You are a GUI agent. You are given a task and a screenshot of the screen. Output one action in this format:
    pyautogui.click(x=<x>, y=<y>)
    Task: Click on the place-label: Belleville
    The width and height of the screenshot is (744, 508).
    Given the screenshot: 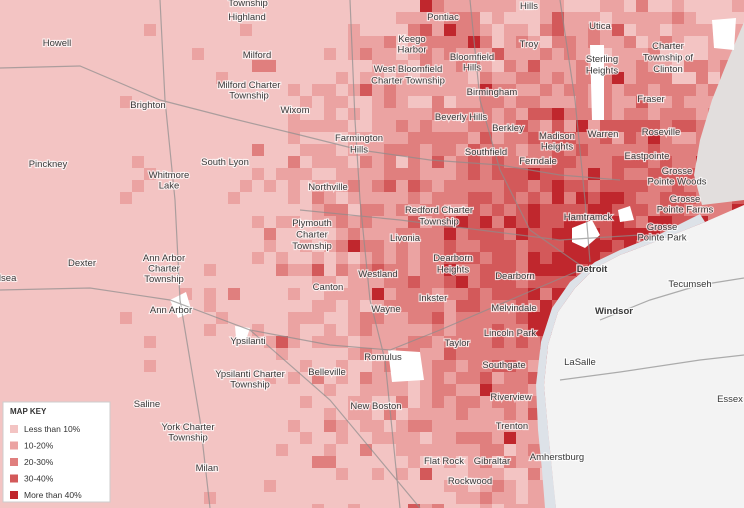 What is the action you would take?
    pyautogui.click(x=327, y=372)
    